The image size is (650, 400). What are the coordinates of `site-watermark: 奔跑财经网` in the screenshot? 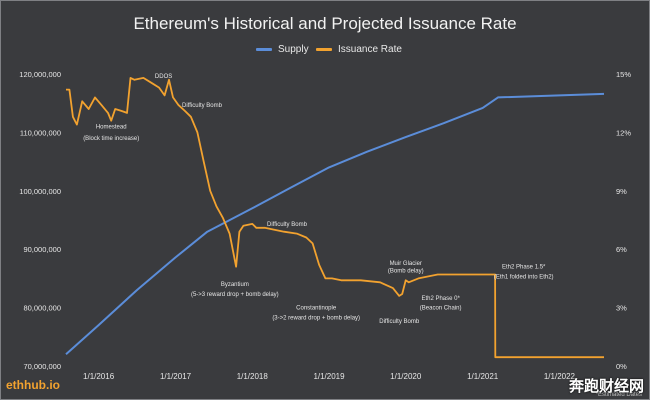 It's located at (606, 386).